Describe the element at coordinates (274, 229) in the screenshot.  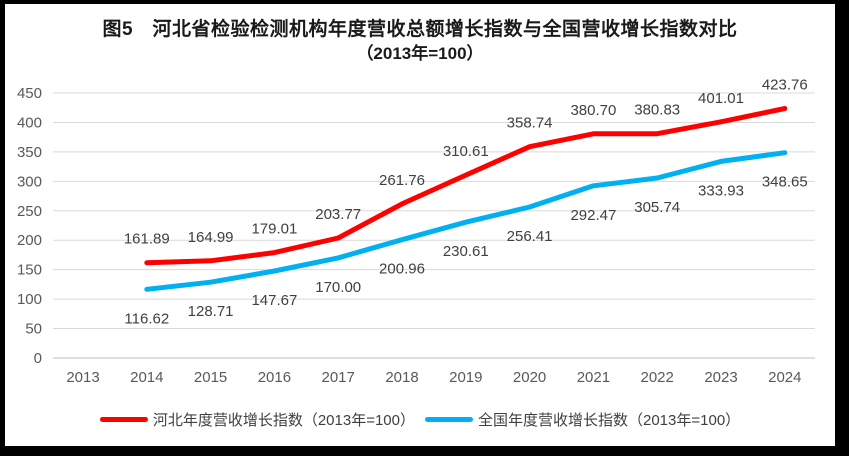
I see `data-label: 179.01` at that location.